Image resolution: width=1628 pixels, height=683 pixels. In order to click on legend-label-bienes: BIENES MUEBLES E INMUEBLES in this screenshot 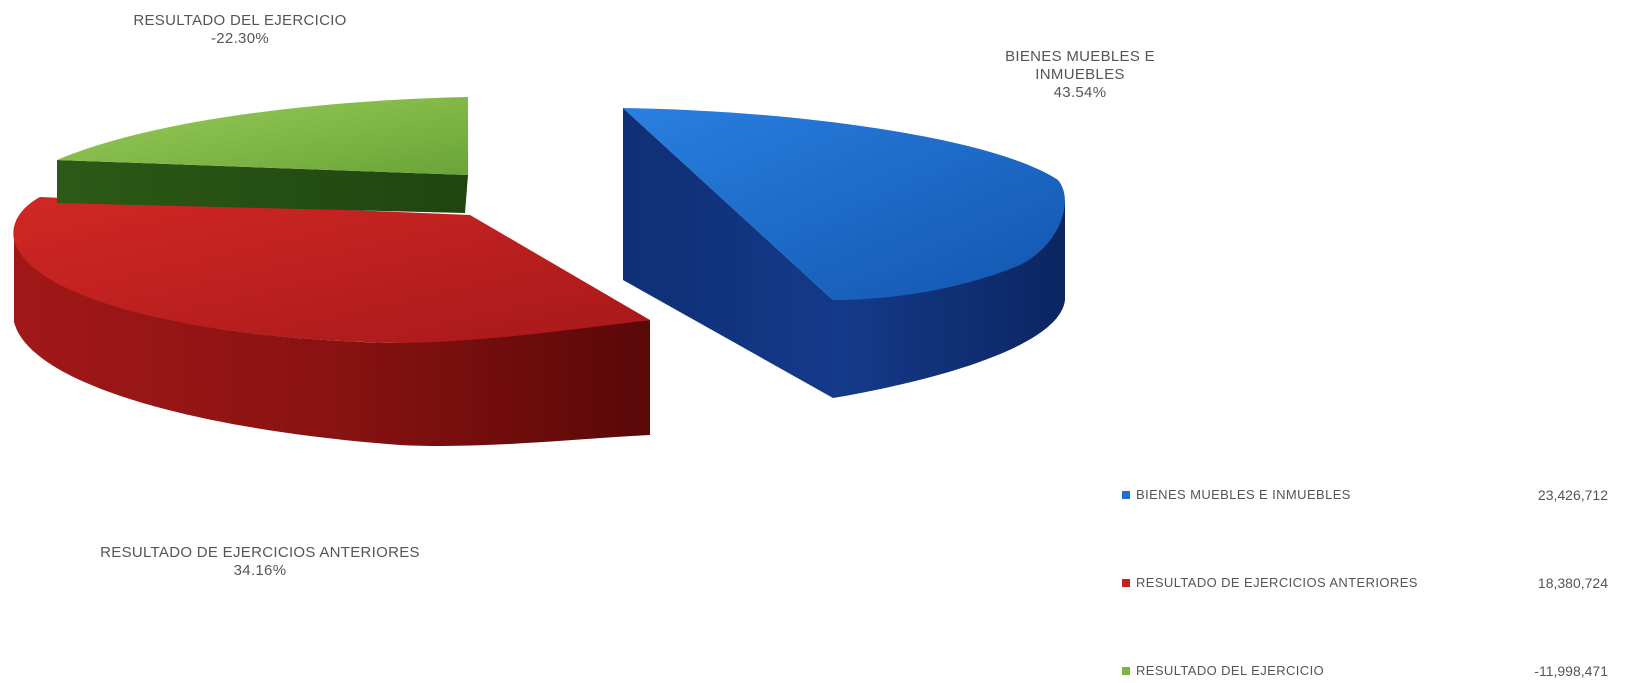, I will do `click(1243, 494)`.